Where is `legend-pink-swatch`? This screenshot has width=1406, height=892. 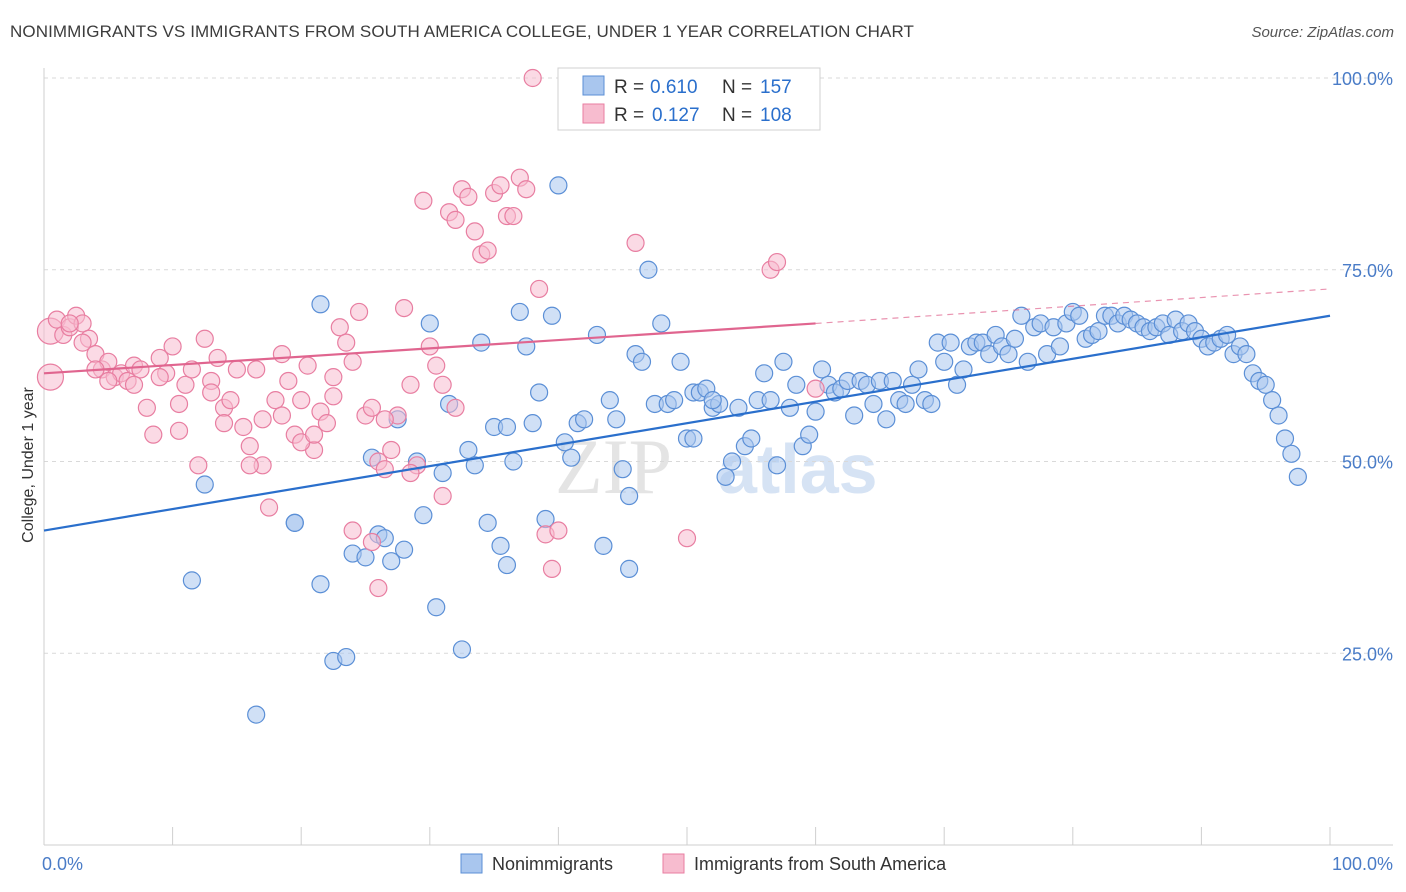 legend-pink-swatch is located at coordinates (593, 113).